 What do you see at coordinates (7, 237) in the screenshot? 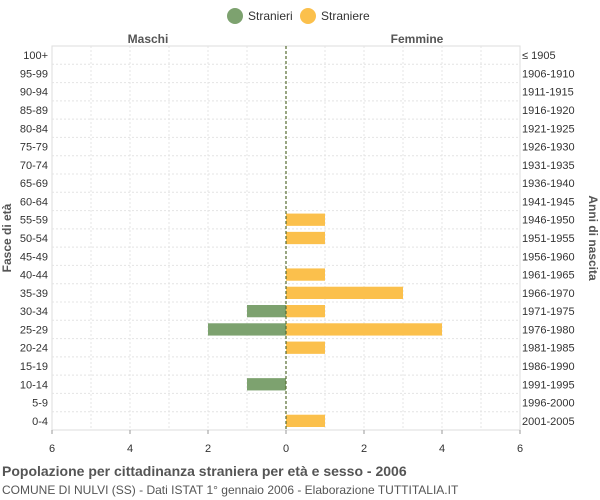
I see `y-axis-title-left: Fasce di età` at bounding box center [7, 237].